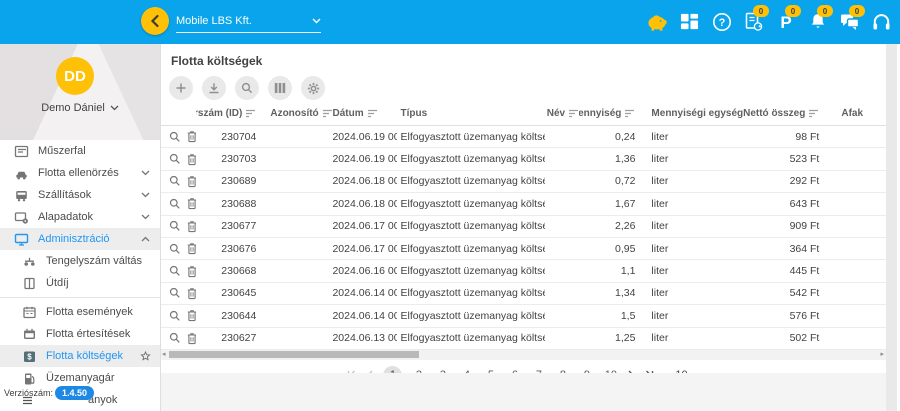 The width and height of the screenshot is (900, 411). What do you see at coordinates (80, 217) in the screenshot?
I see `sidebar-item-alapadatok: Alapadatok` at bounding box center [80, 217].